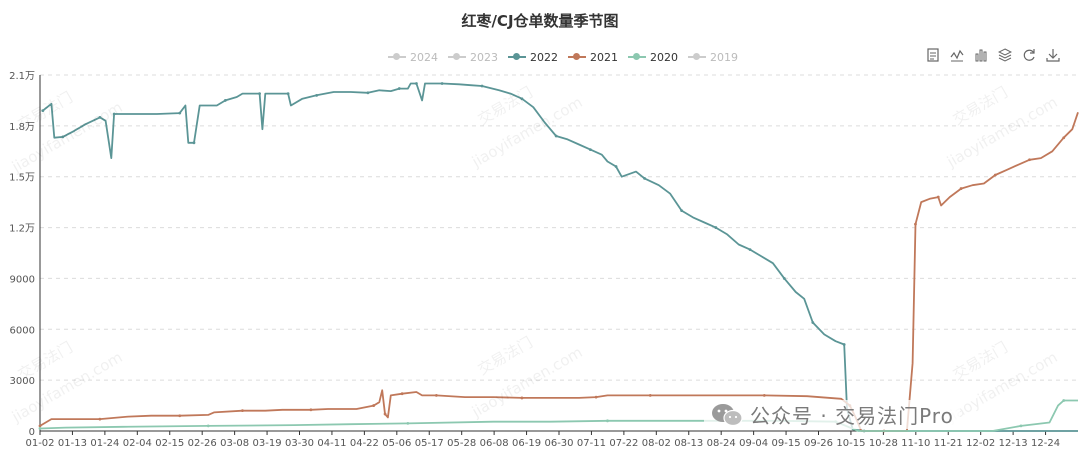 This screenshot has height=464, width=1080. What do you see at coordinates (22, 76) in the screenshot?
I see `y-tick-label: 2.1万` at bounding box center [22, 76].